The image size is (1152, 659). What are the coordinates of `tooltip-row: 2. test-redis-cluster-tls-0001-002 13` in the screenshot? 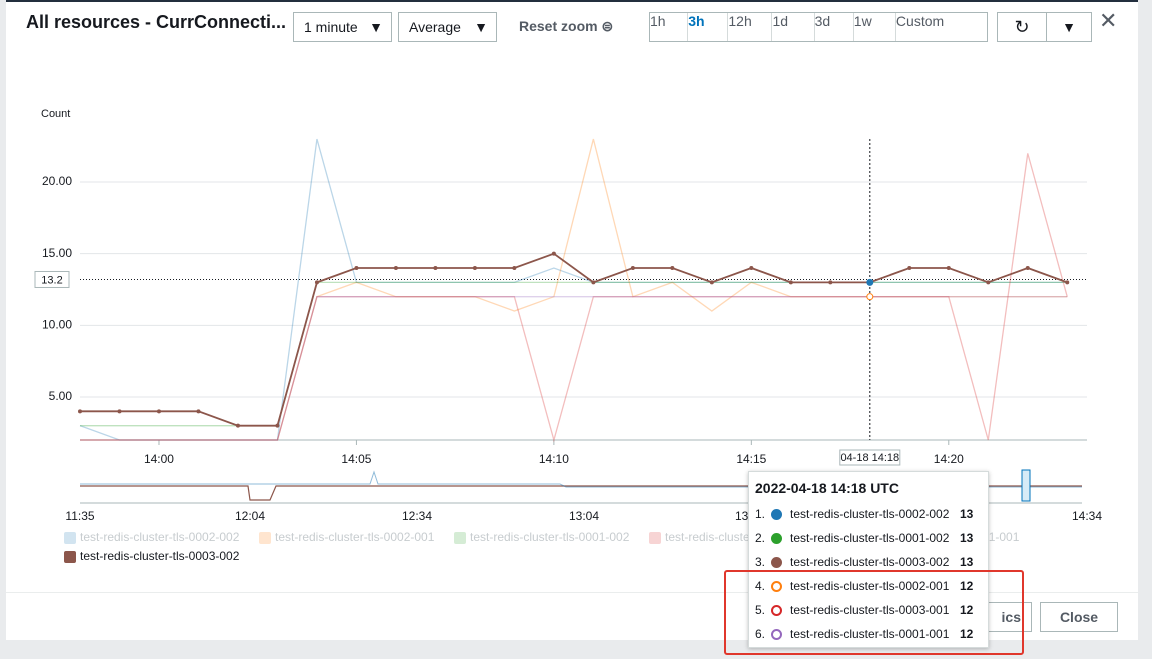 It's located at (864, 538).